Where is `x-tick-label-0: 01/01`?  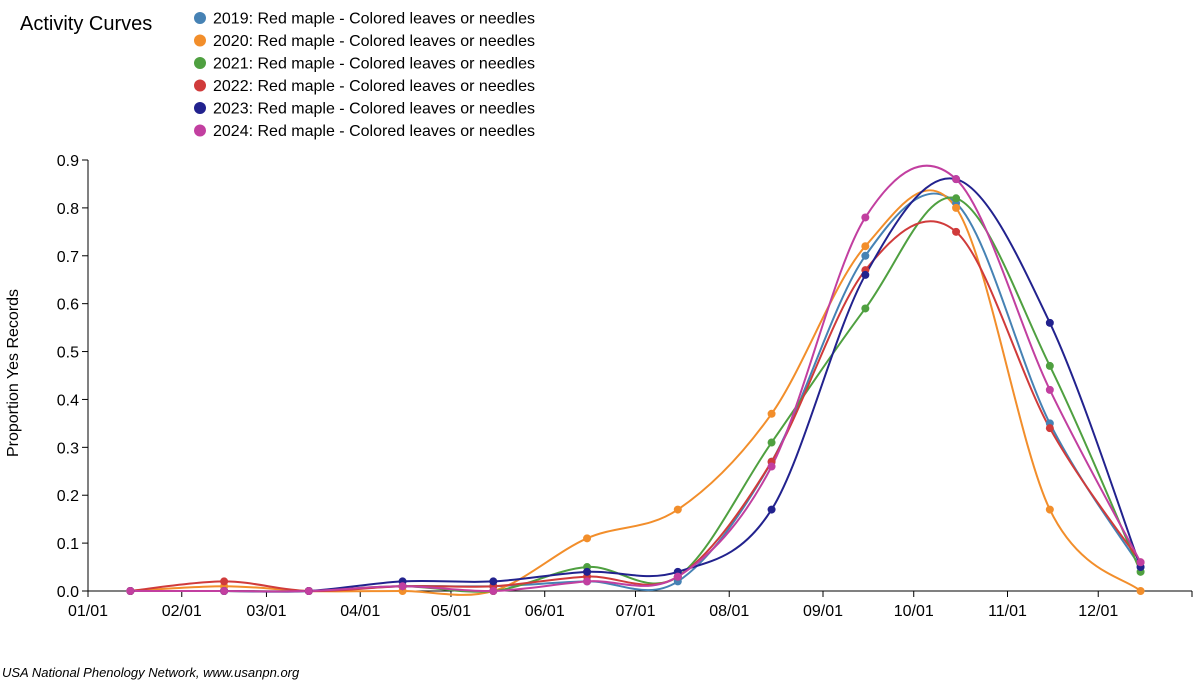
x-tick-label-0: 01/01 is located at coordinates (88, 611).